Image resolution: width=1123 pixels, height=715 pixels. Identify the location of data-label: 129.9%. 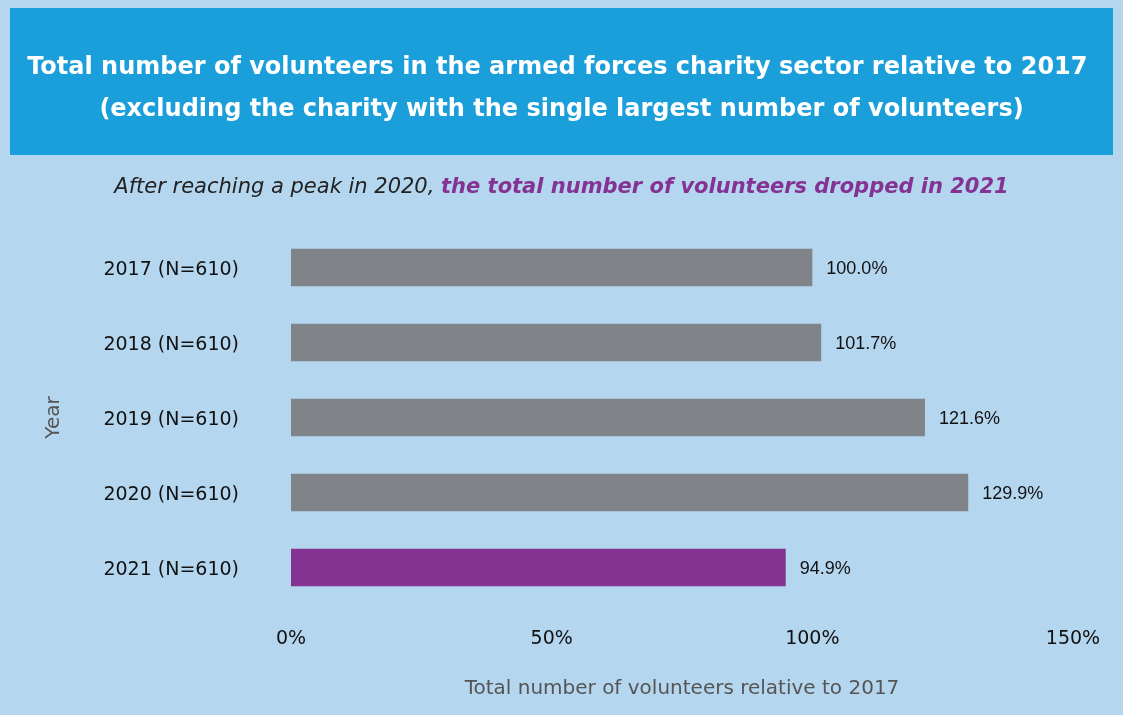
(1013, 492).